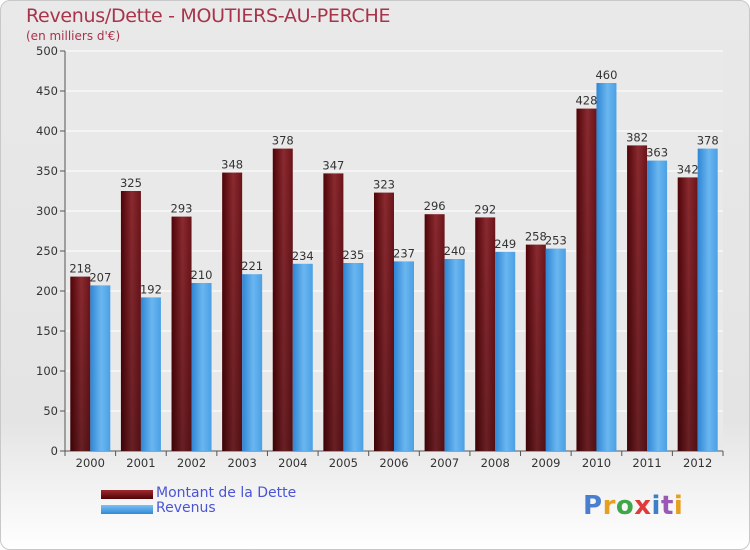 This screenshot has width=750, height=550. I want to click on chart-subtitle: (en milliers d'€), so click(73, 36).